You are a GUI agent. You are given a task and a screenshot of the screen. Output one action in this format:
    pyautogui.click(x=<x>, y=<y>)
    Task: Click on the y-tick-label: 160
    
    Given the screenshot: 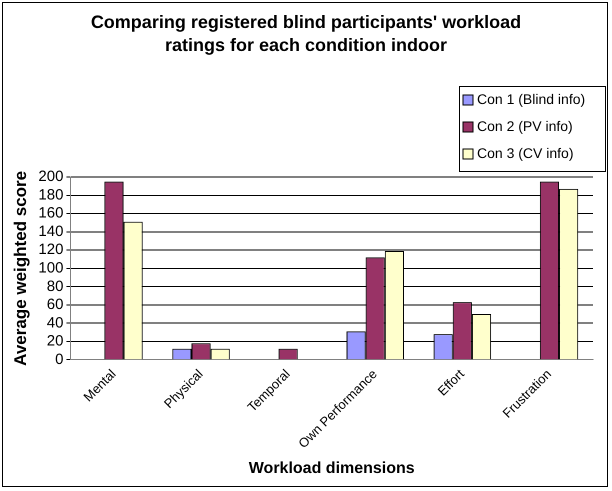 What is the action you would take?
    pyautogui.click(x=51, y=213)
    